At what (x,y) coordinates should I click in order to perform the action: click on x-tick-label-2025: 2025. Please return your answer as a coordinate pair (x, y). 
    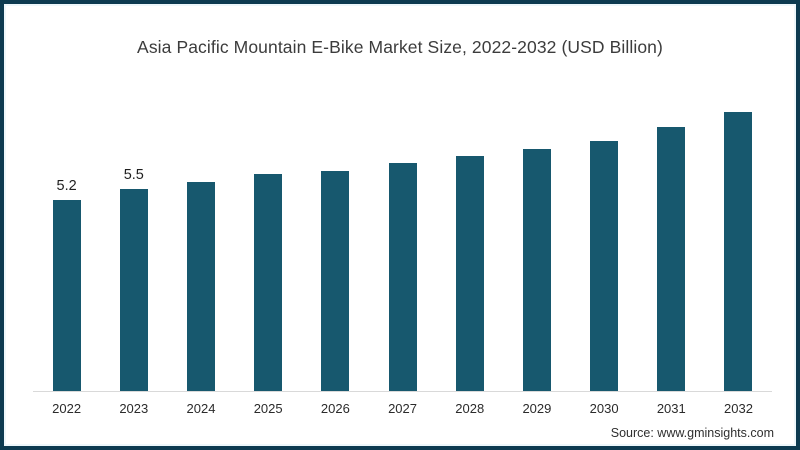
    Looking at the image, I should click on (268, 408).